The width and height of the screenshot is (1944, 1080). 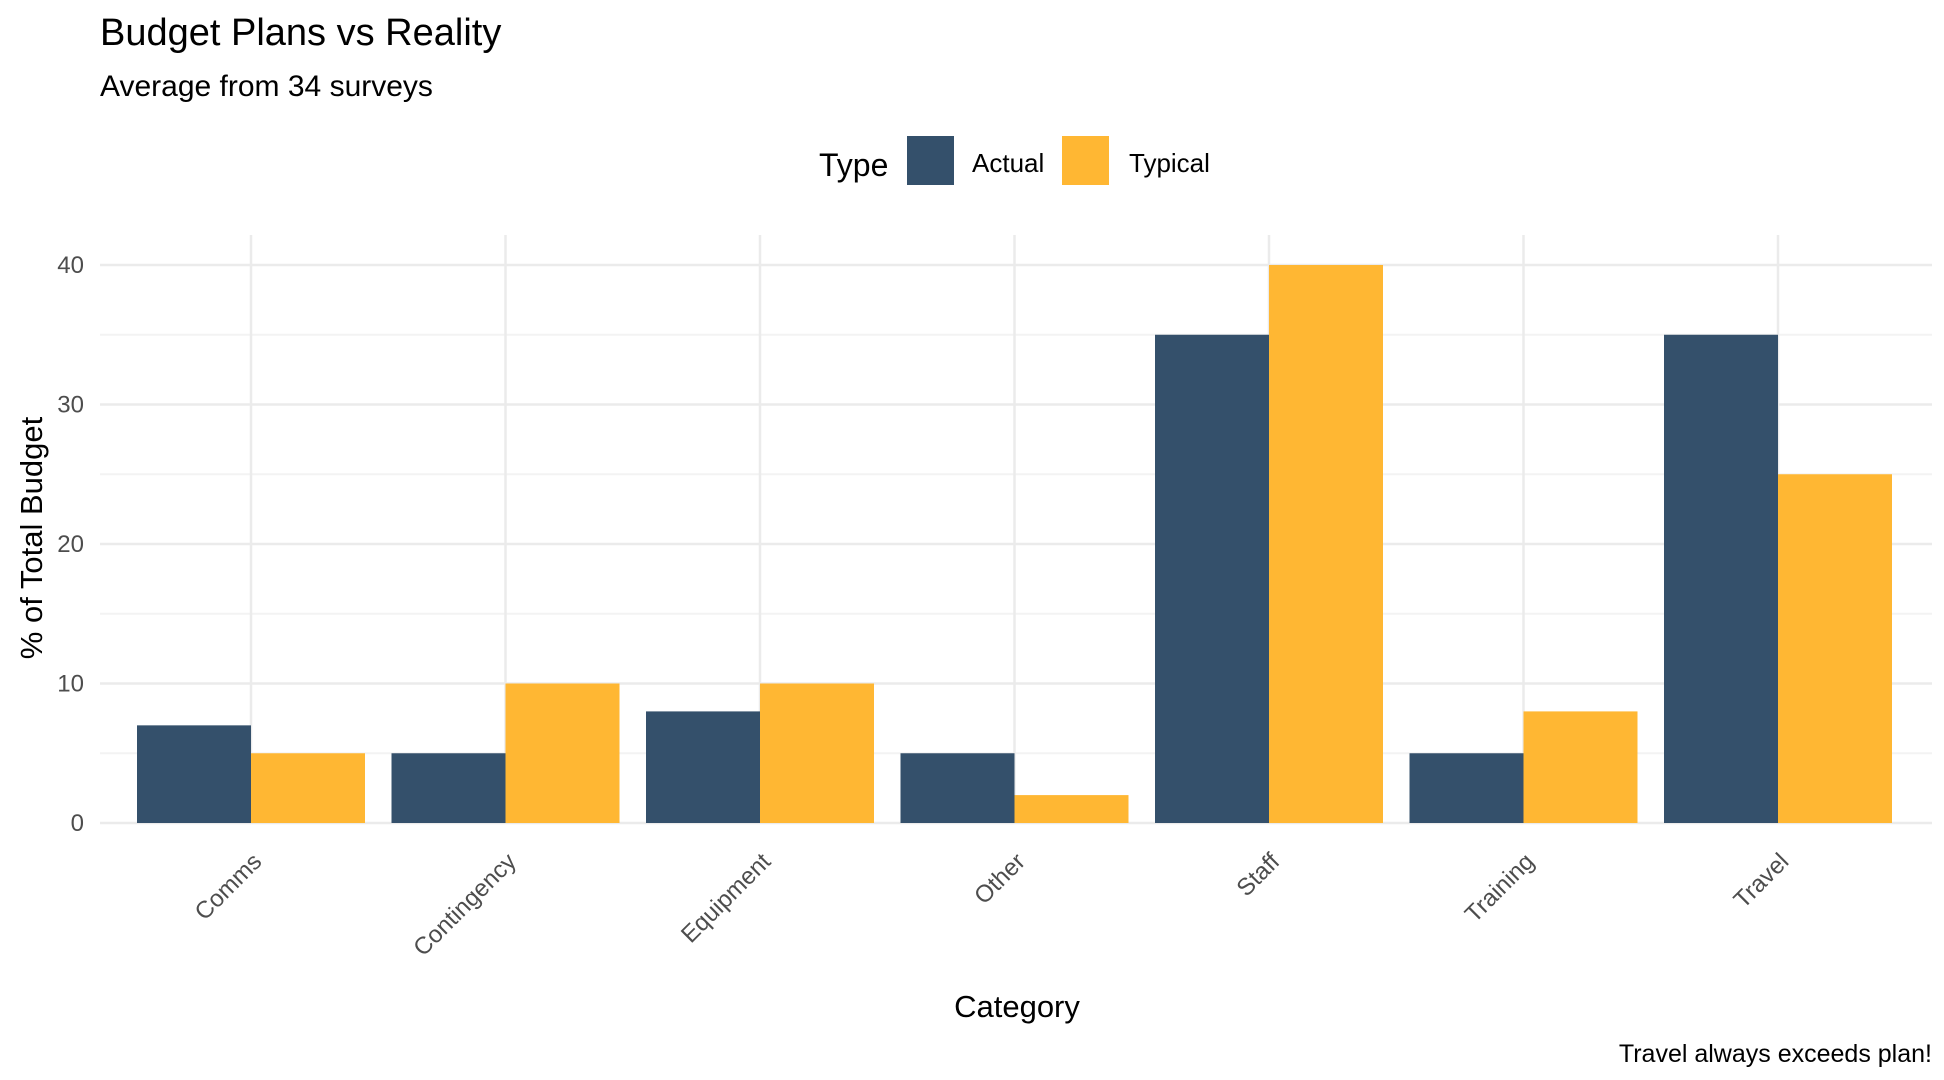 What do you see at coordinates (1721, 578) in the screenshot?
I see `bar-actual-travel` at bounding box center [1721, 578].